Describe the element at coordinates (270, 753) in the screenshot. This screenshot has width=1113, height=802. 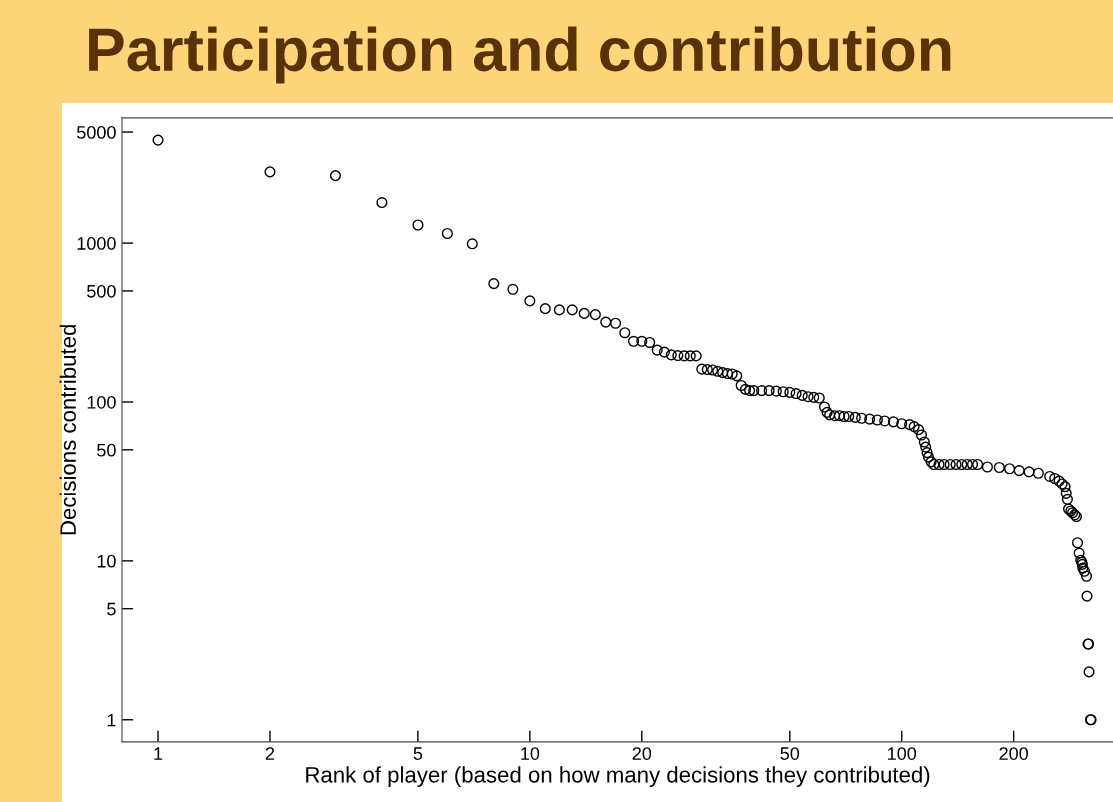
I see `x-tick-label: 2` at that location.